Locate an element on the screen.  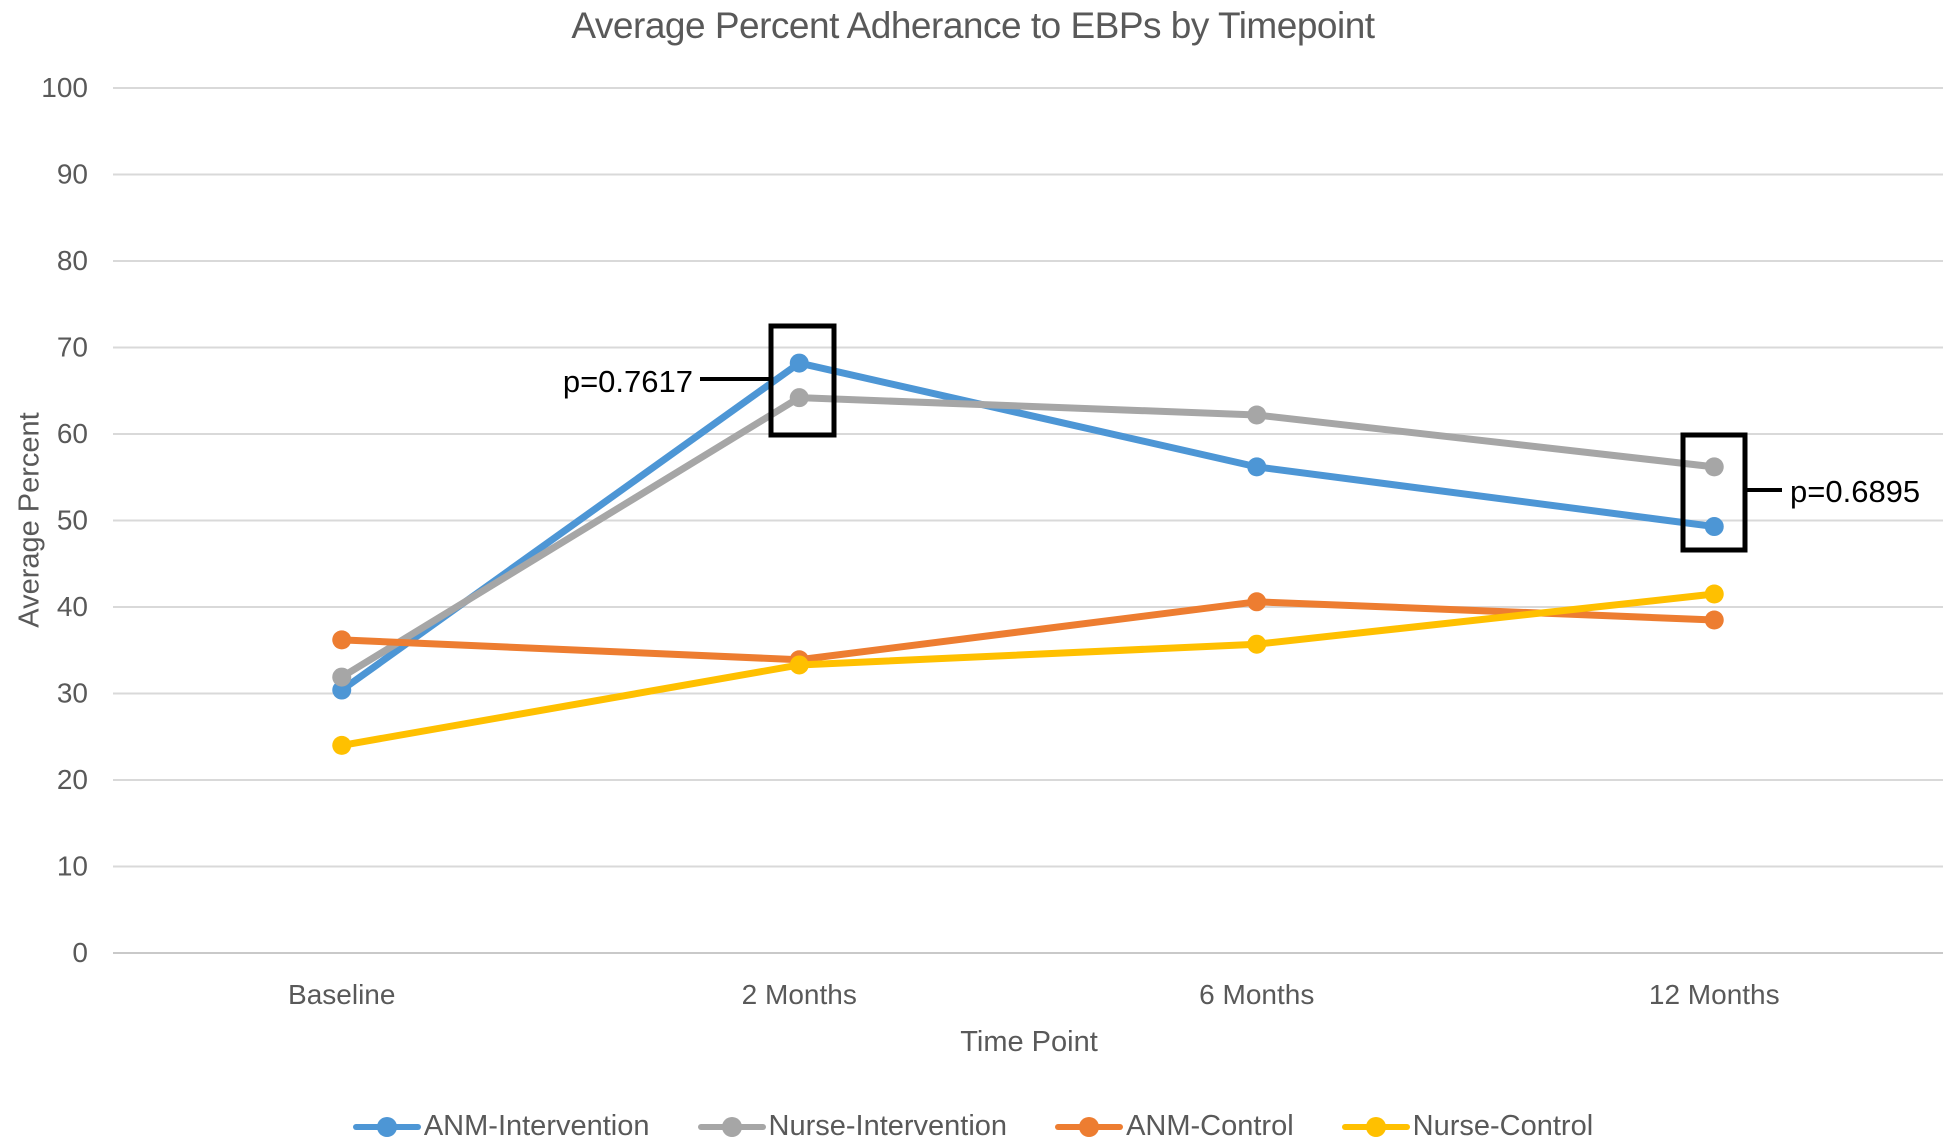
x-tick-label: 12 Months is located at coordinates (1714, 994).